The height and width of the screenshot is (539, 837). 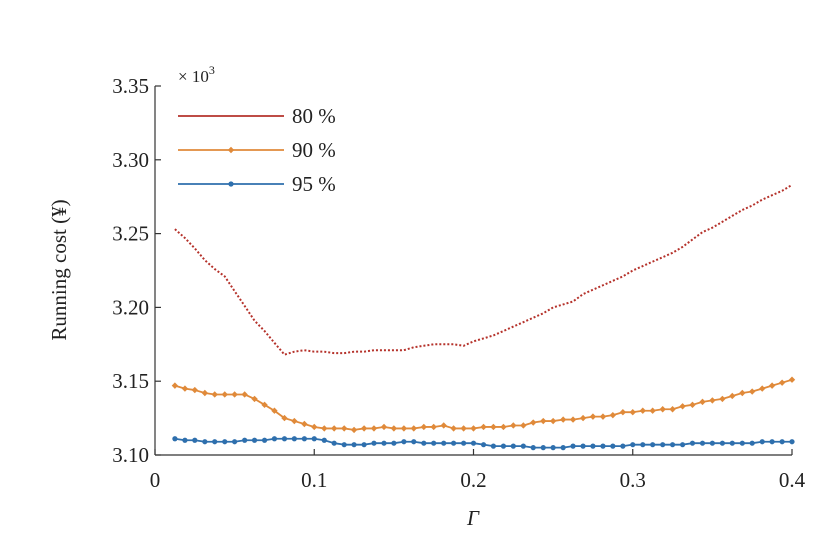 What do you see at coordinates (792, 480) in the screenshot?
I see `x-tick-label: 0.4` at bounding box center [792, 480].